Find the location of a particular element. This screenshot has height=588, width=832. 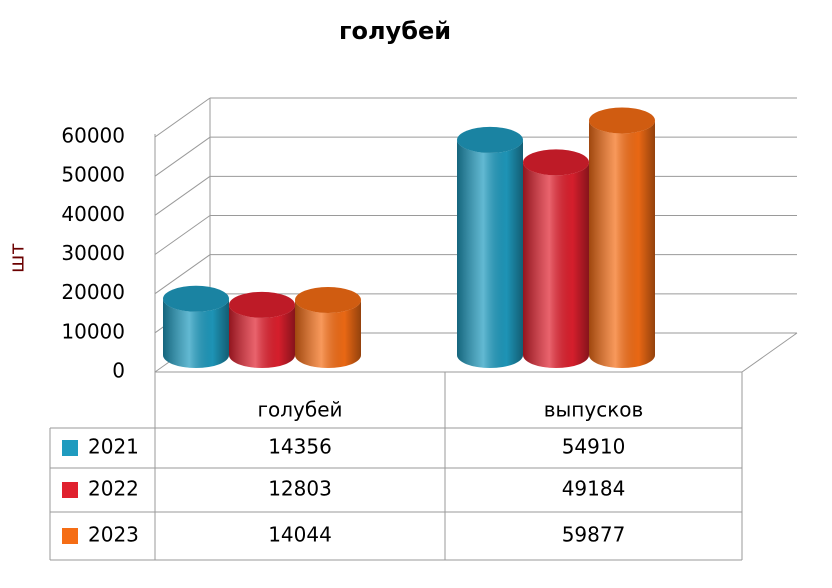

table-value: 54910 is located at coordinates (594, 447).